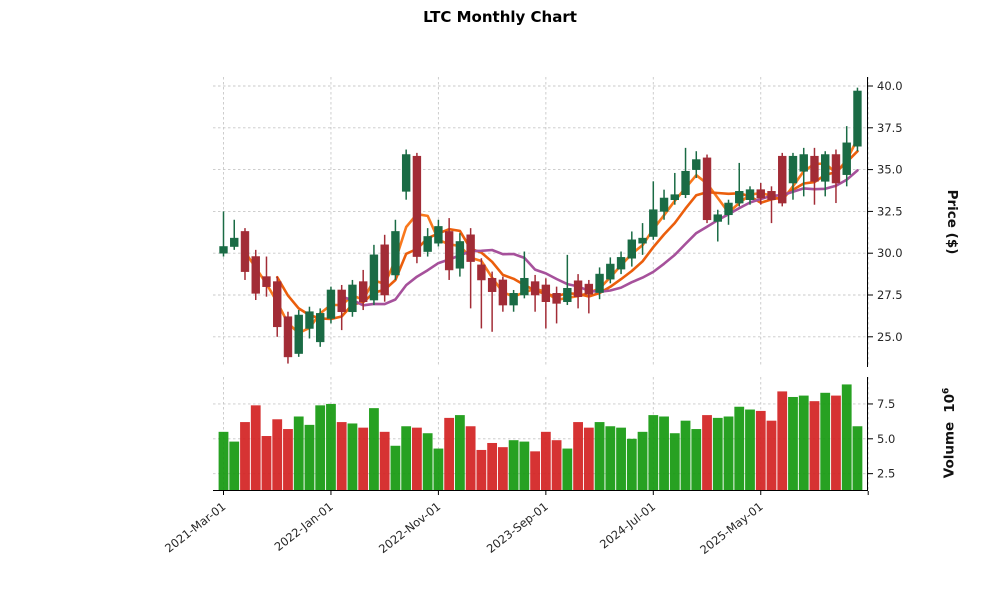 The height and width of the screenshot is (600, 1000). Describe the element at coordinates (890, 170) in the screenshot. I see `price-tick-label: 35.0` at that location.